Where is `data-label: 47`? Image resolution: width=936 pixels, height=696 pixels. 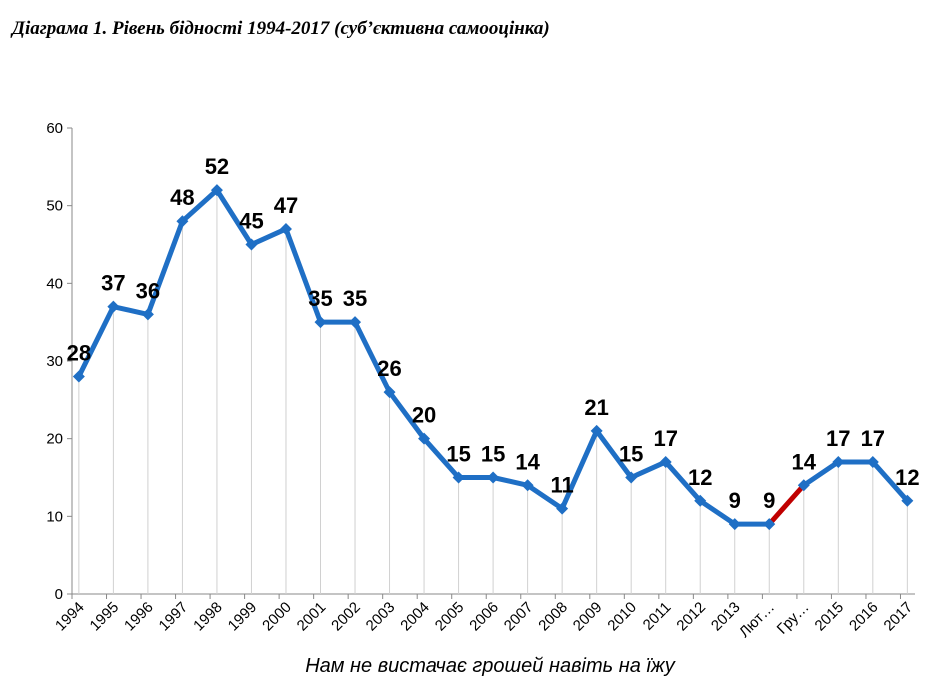
data-label: 47 is located at coordinates (286, 205).